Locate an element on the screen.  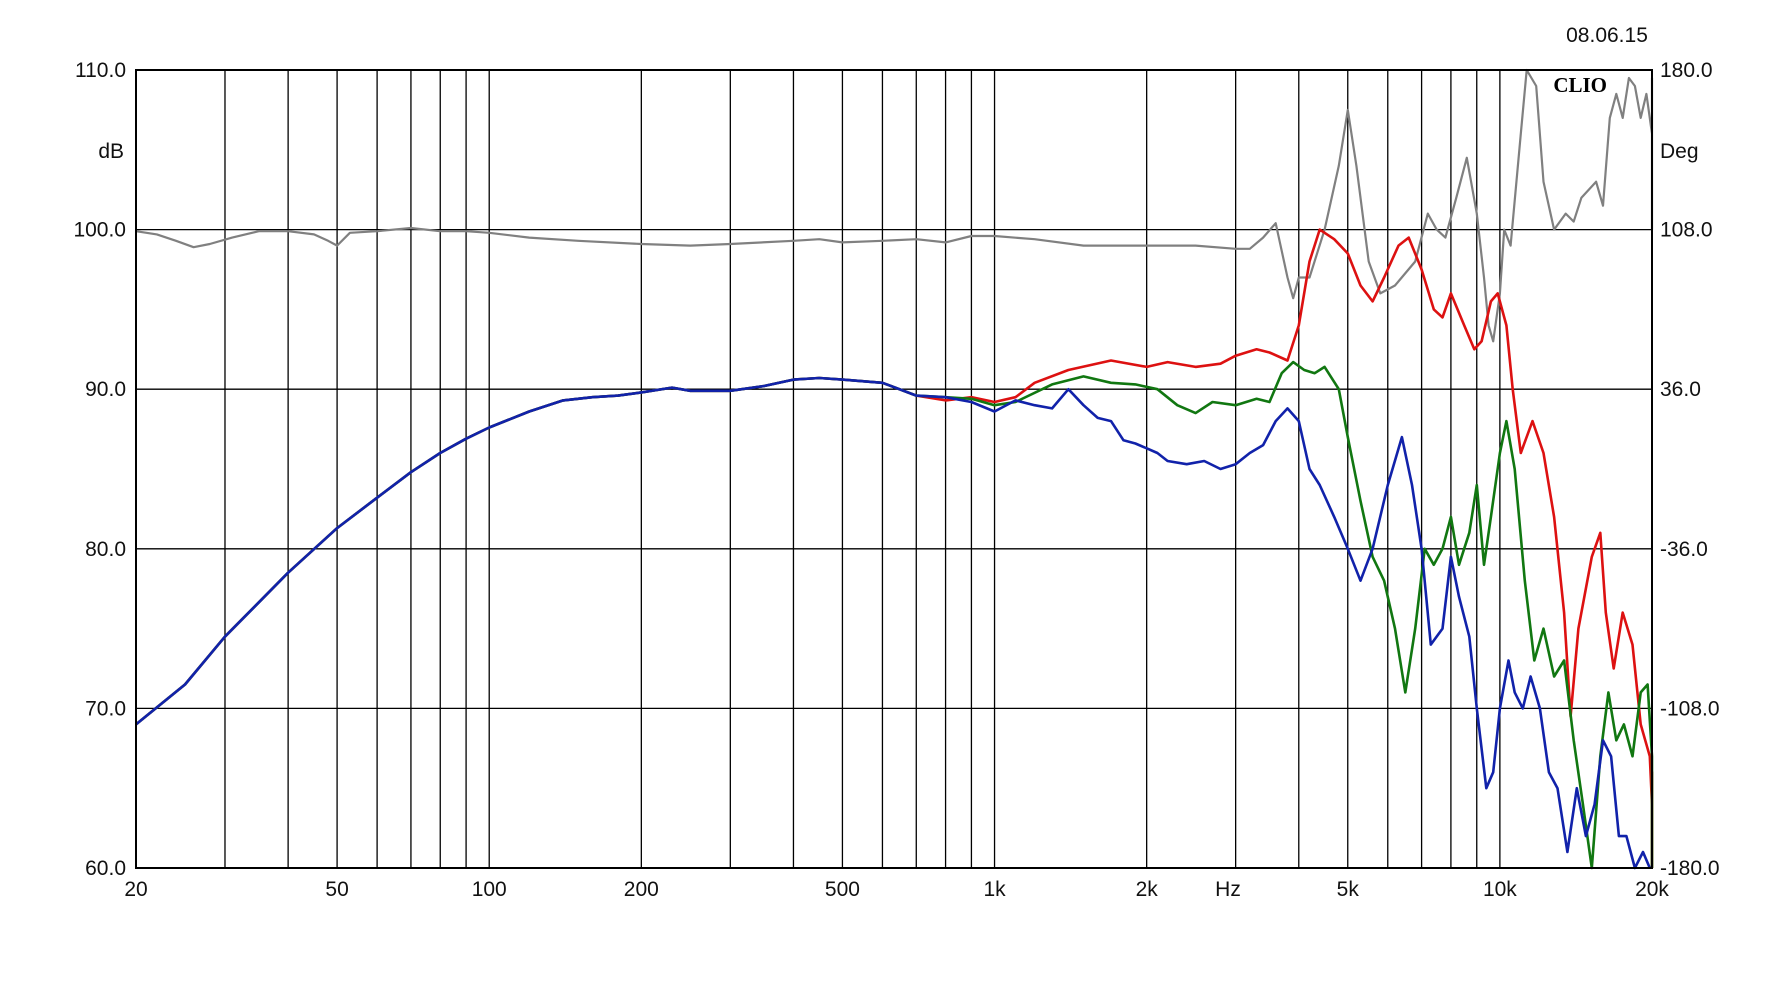
y-axis-left-unit: dB is located at coordinates (111, 151).